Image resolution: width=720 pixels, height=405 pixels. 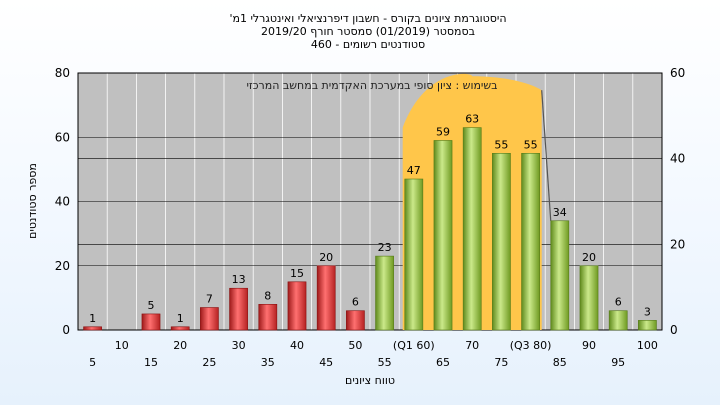 I want to click on x-tick-label: 95, so click(x=618, y=362).